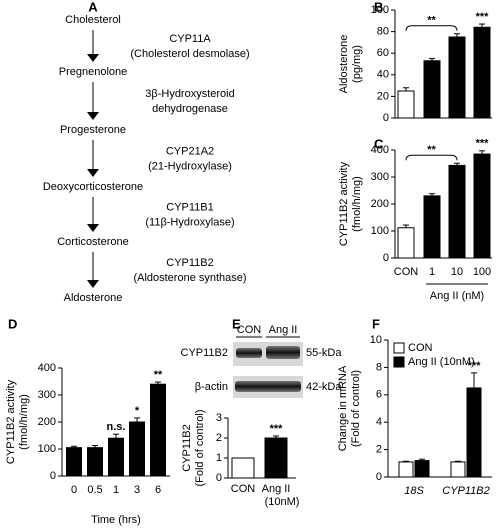  Describe the element at coordinates (457, 272) in the screenshot. I see `x-tick-label: 10` at that location.